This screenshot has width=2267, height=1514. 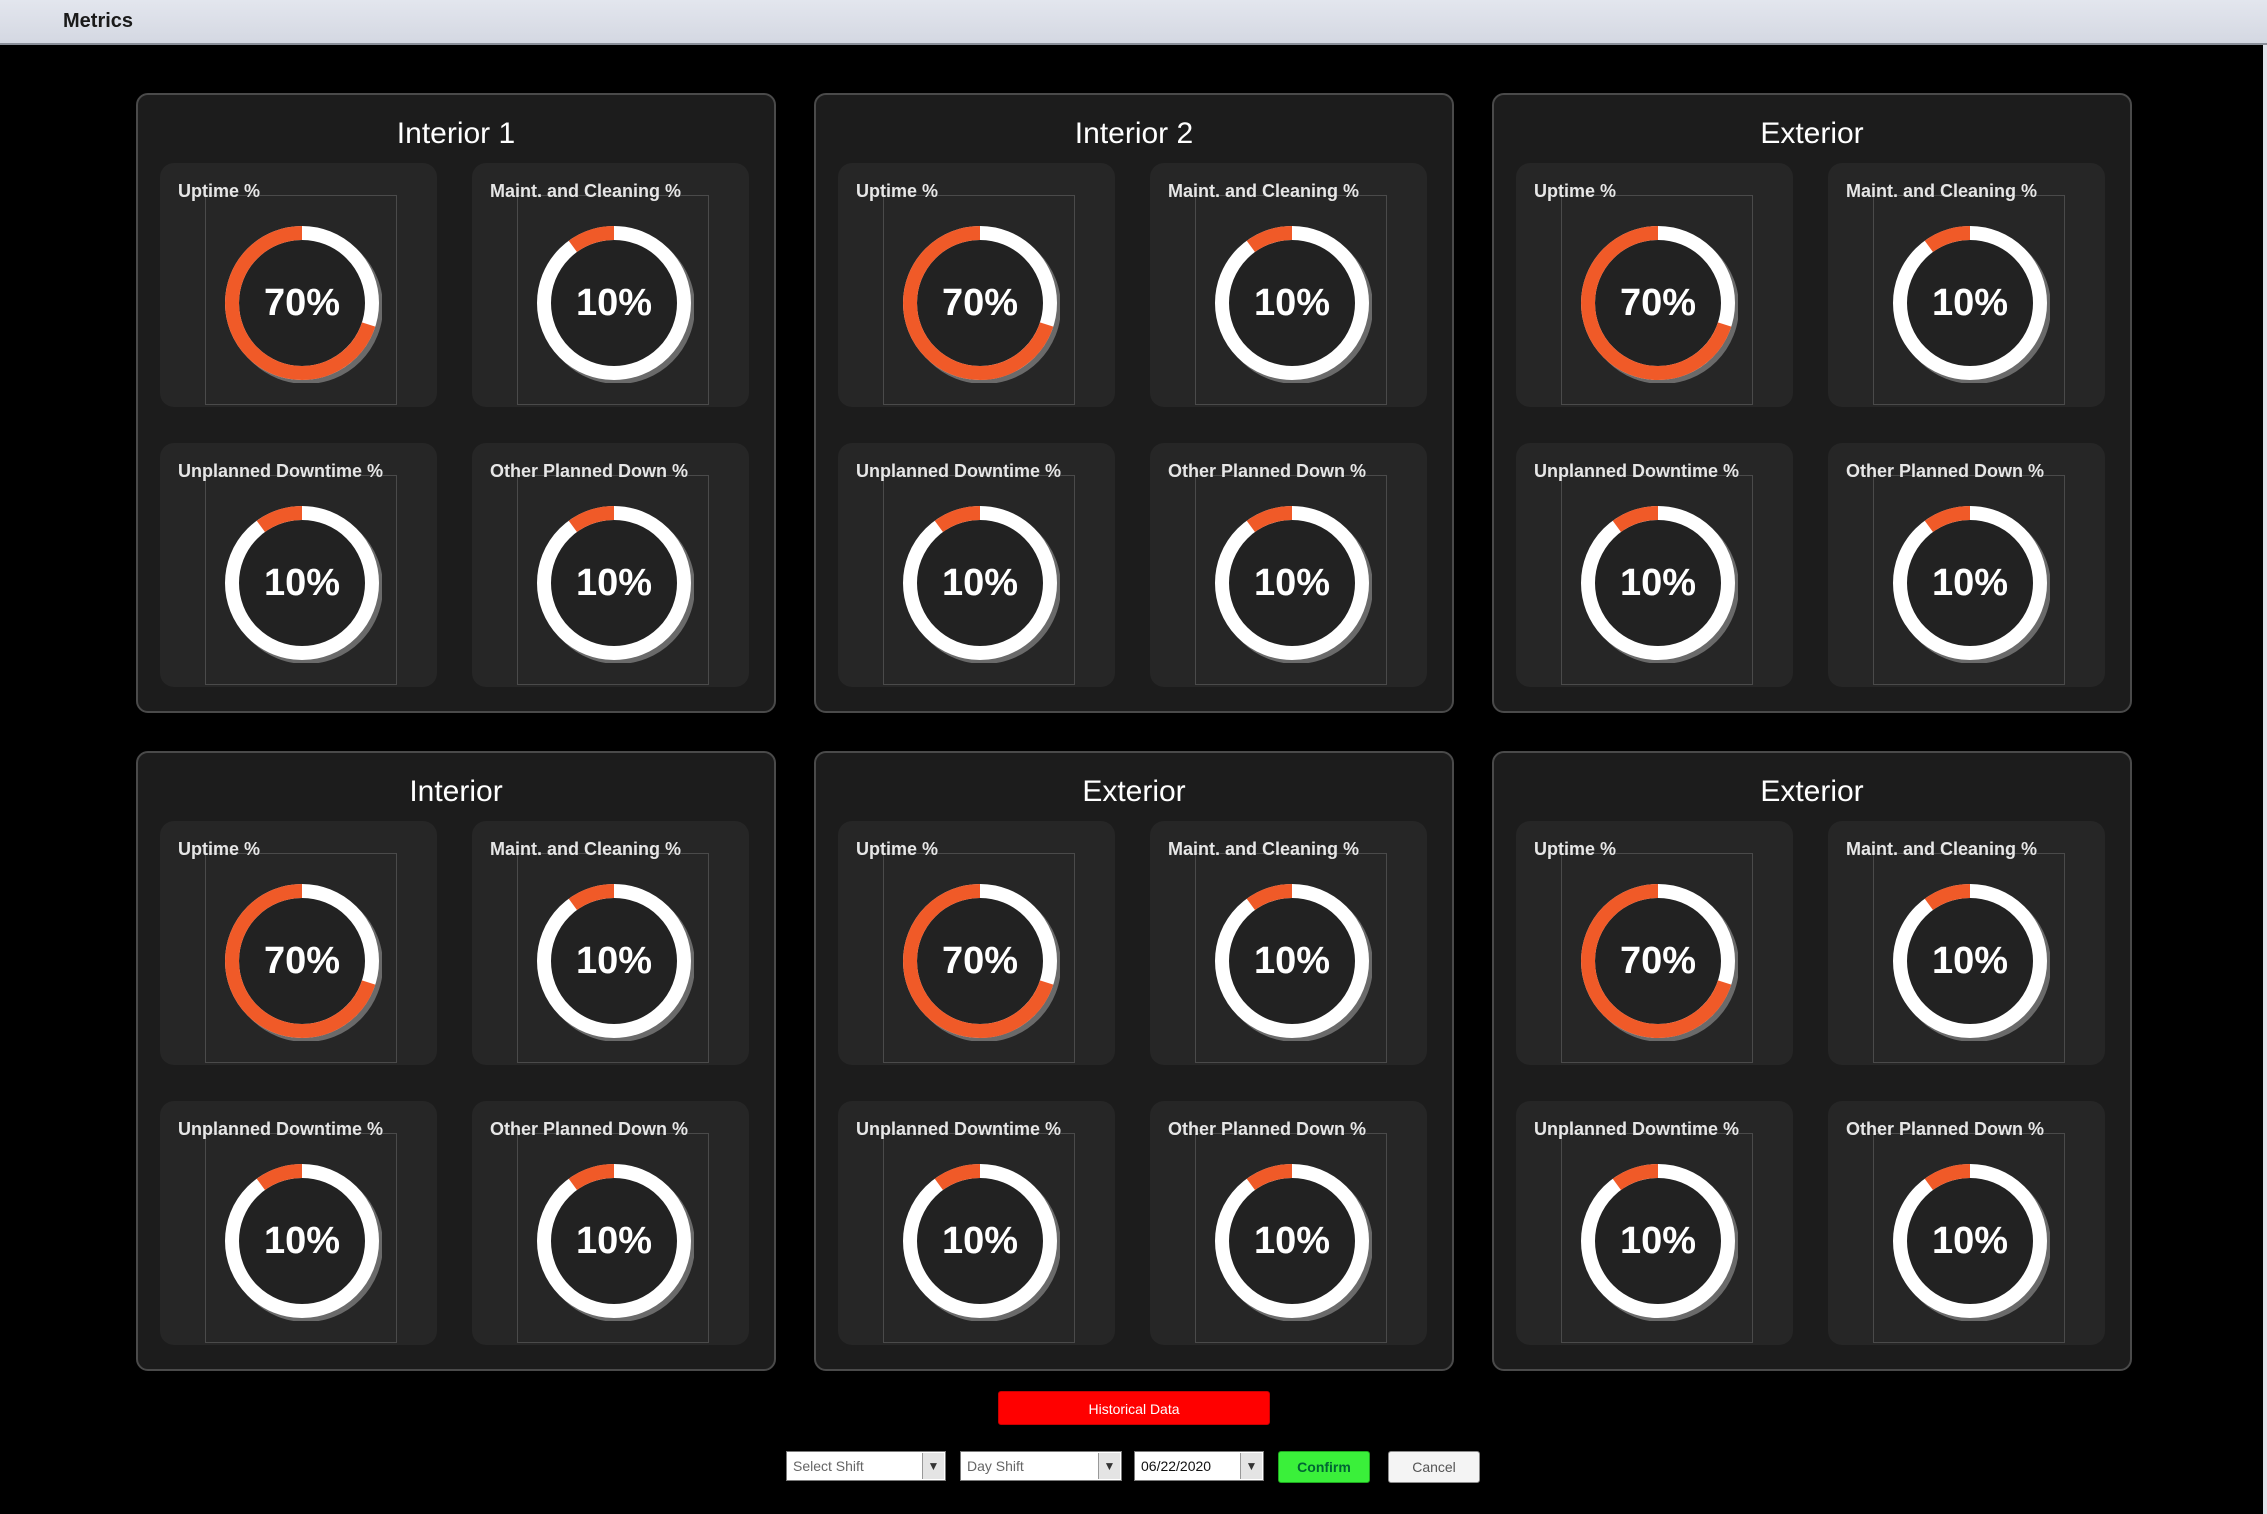 What do you see at coordinates (1324, 1467) in the screenshot?
I see `confirm-button: Confirm` at bounding box center [1324, 1467].